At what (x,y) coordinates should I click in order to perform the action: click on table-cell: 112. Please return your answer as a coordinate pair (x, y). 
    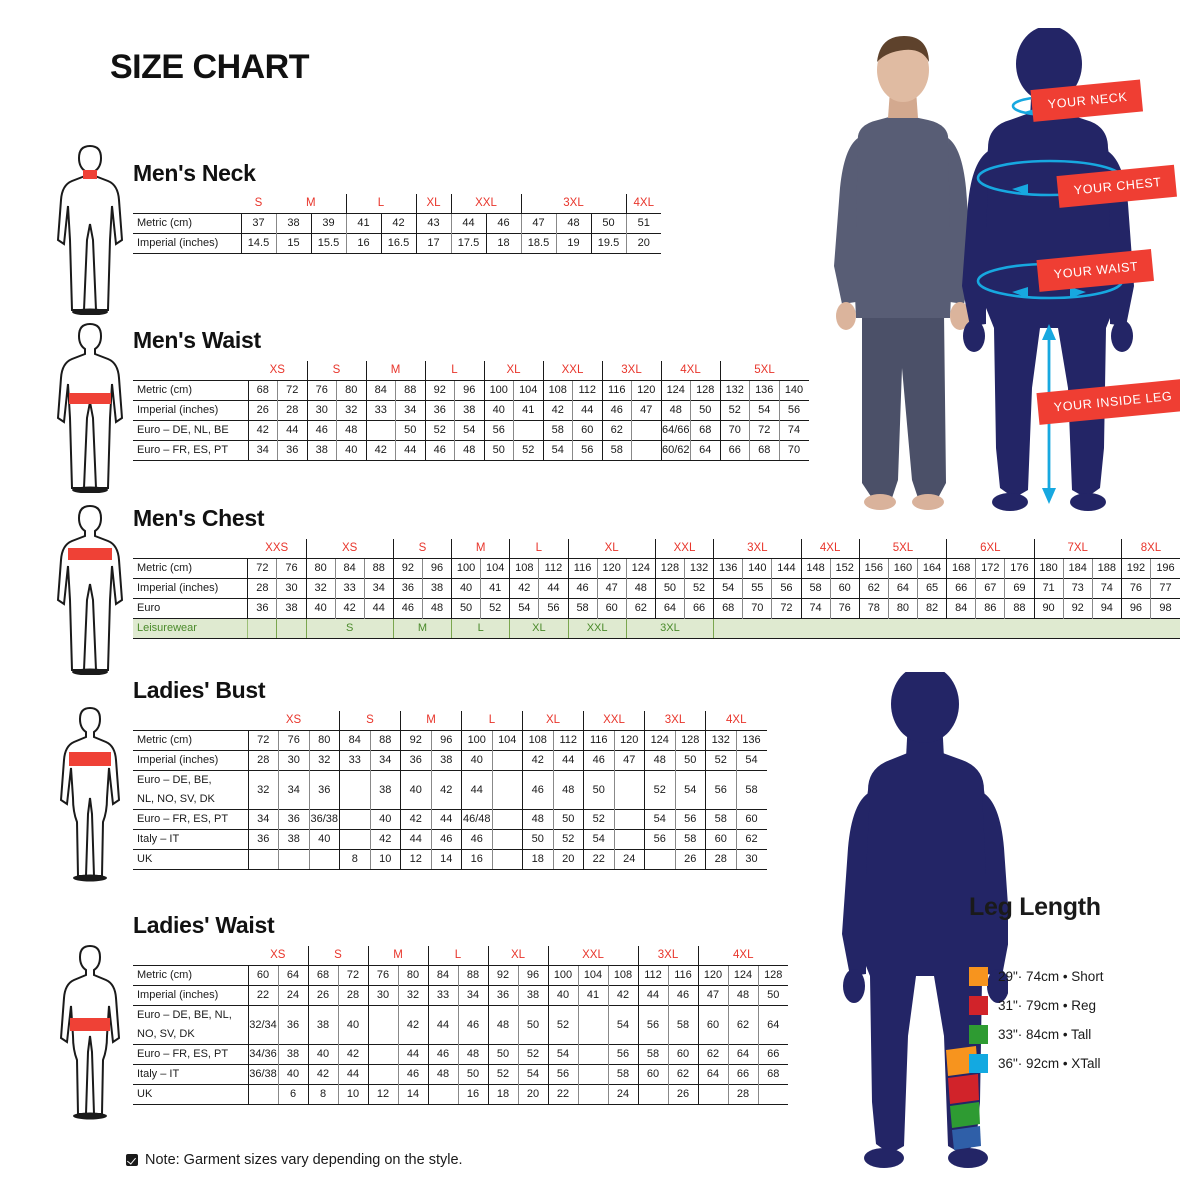
    Looking at the image, I should click on (568, 740).